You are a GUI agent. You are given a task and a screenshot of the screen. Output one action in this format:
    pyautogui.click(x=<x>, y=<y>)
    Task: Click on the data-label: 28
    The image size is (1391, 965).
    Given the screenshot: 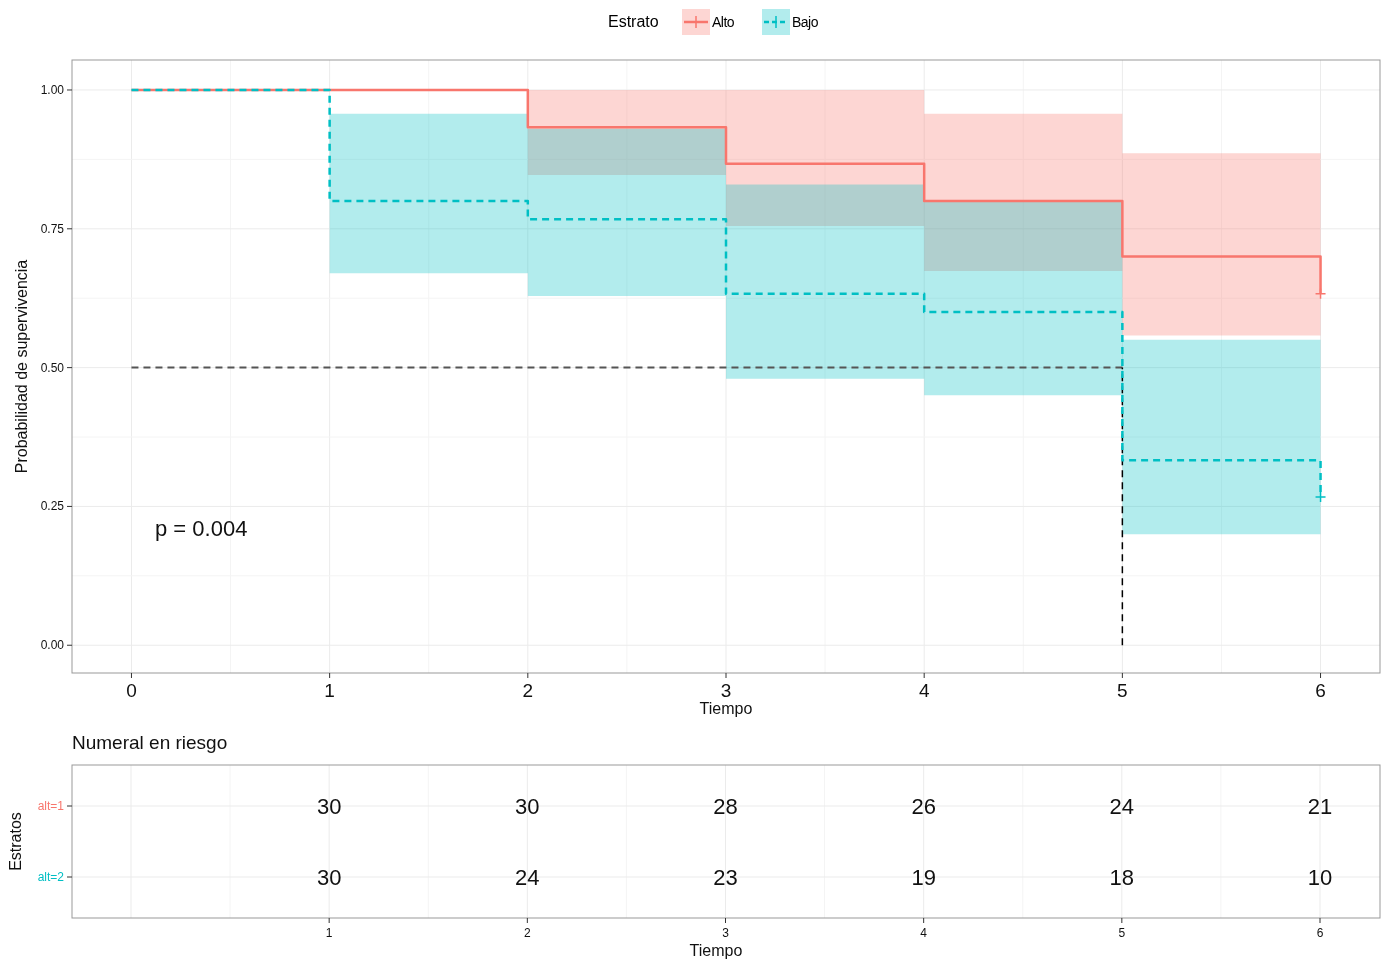 What is the action you would take?
    pyautogui.click(x=725, y=806)
    